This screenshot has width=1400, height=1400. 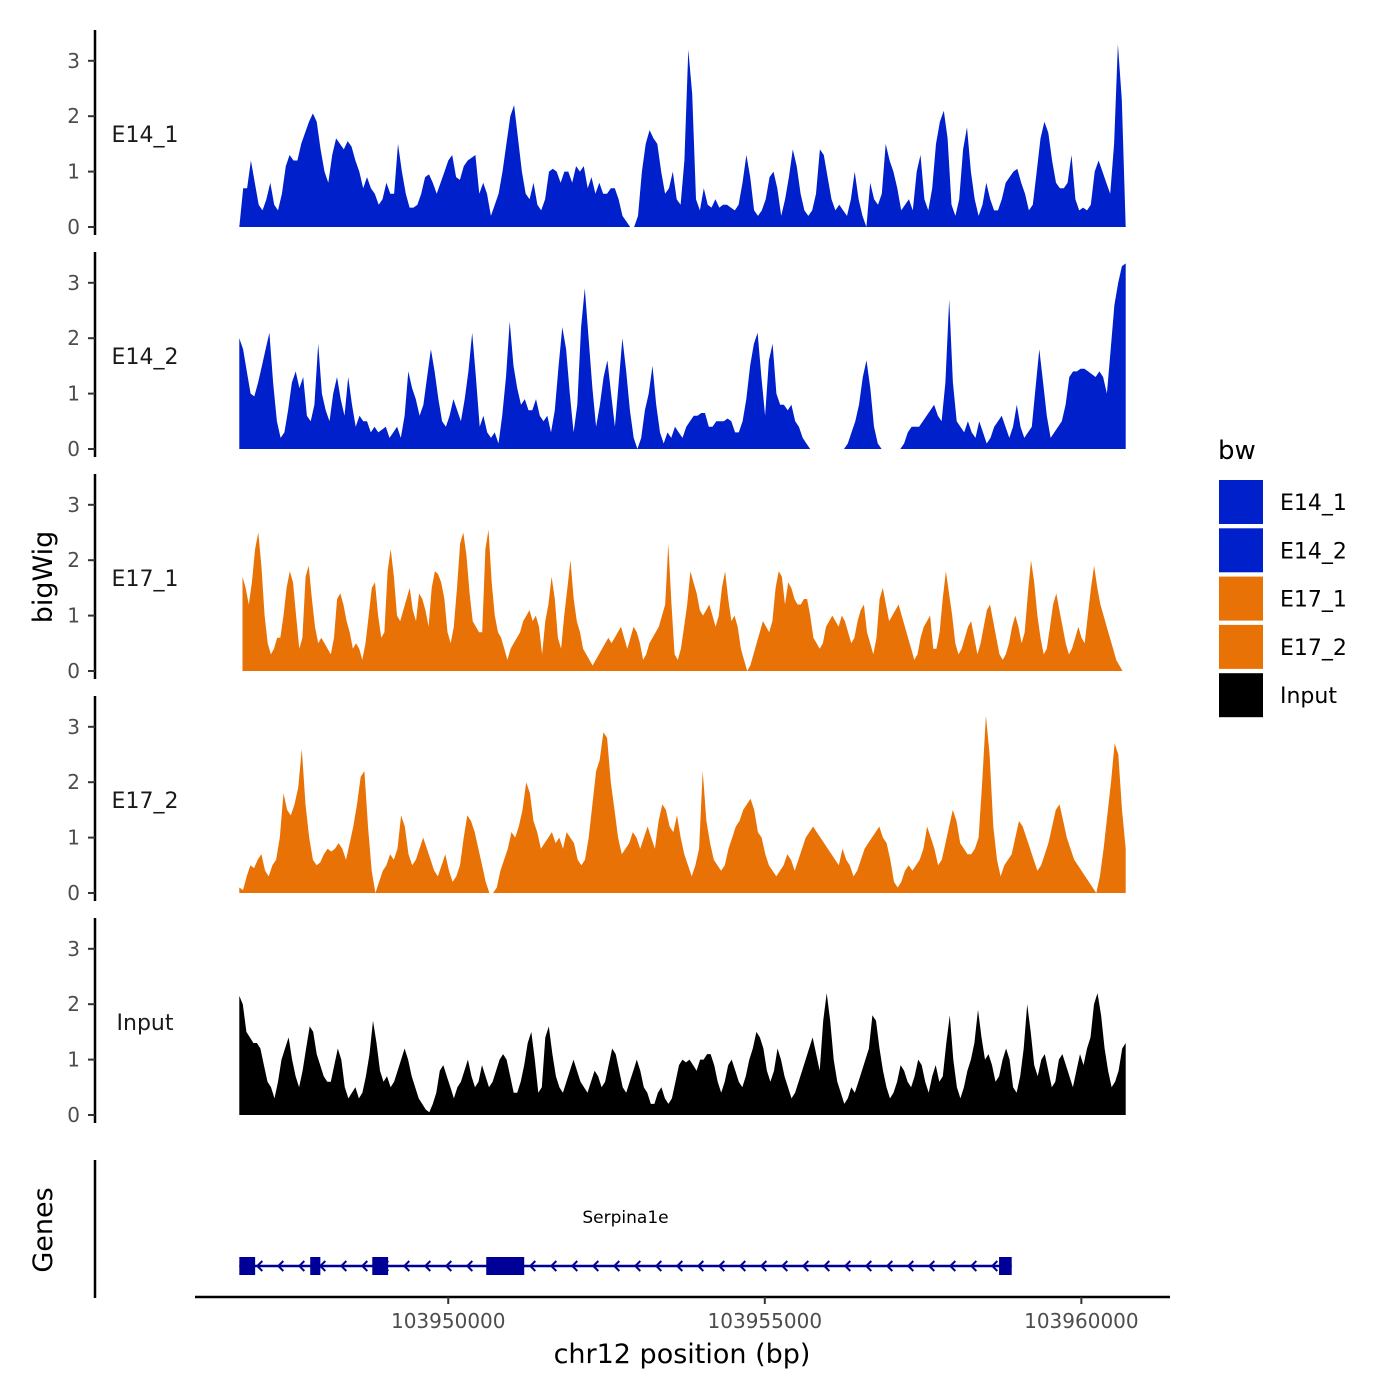 I want to click on track-E17_2: 0 1 2 3 E17_2, so click(x=596, y=800).